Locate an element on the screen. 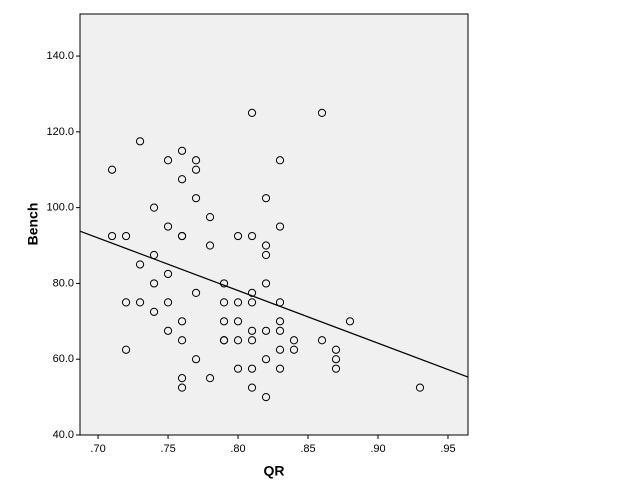  x-tick-label: .75 is located at coordinates (167, 449).